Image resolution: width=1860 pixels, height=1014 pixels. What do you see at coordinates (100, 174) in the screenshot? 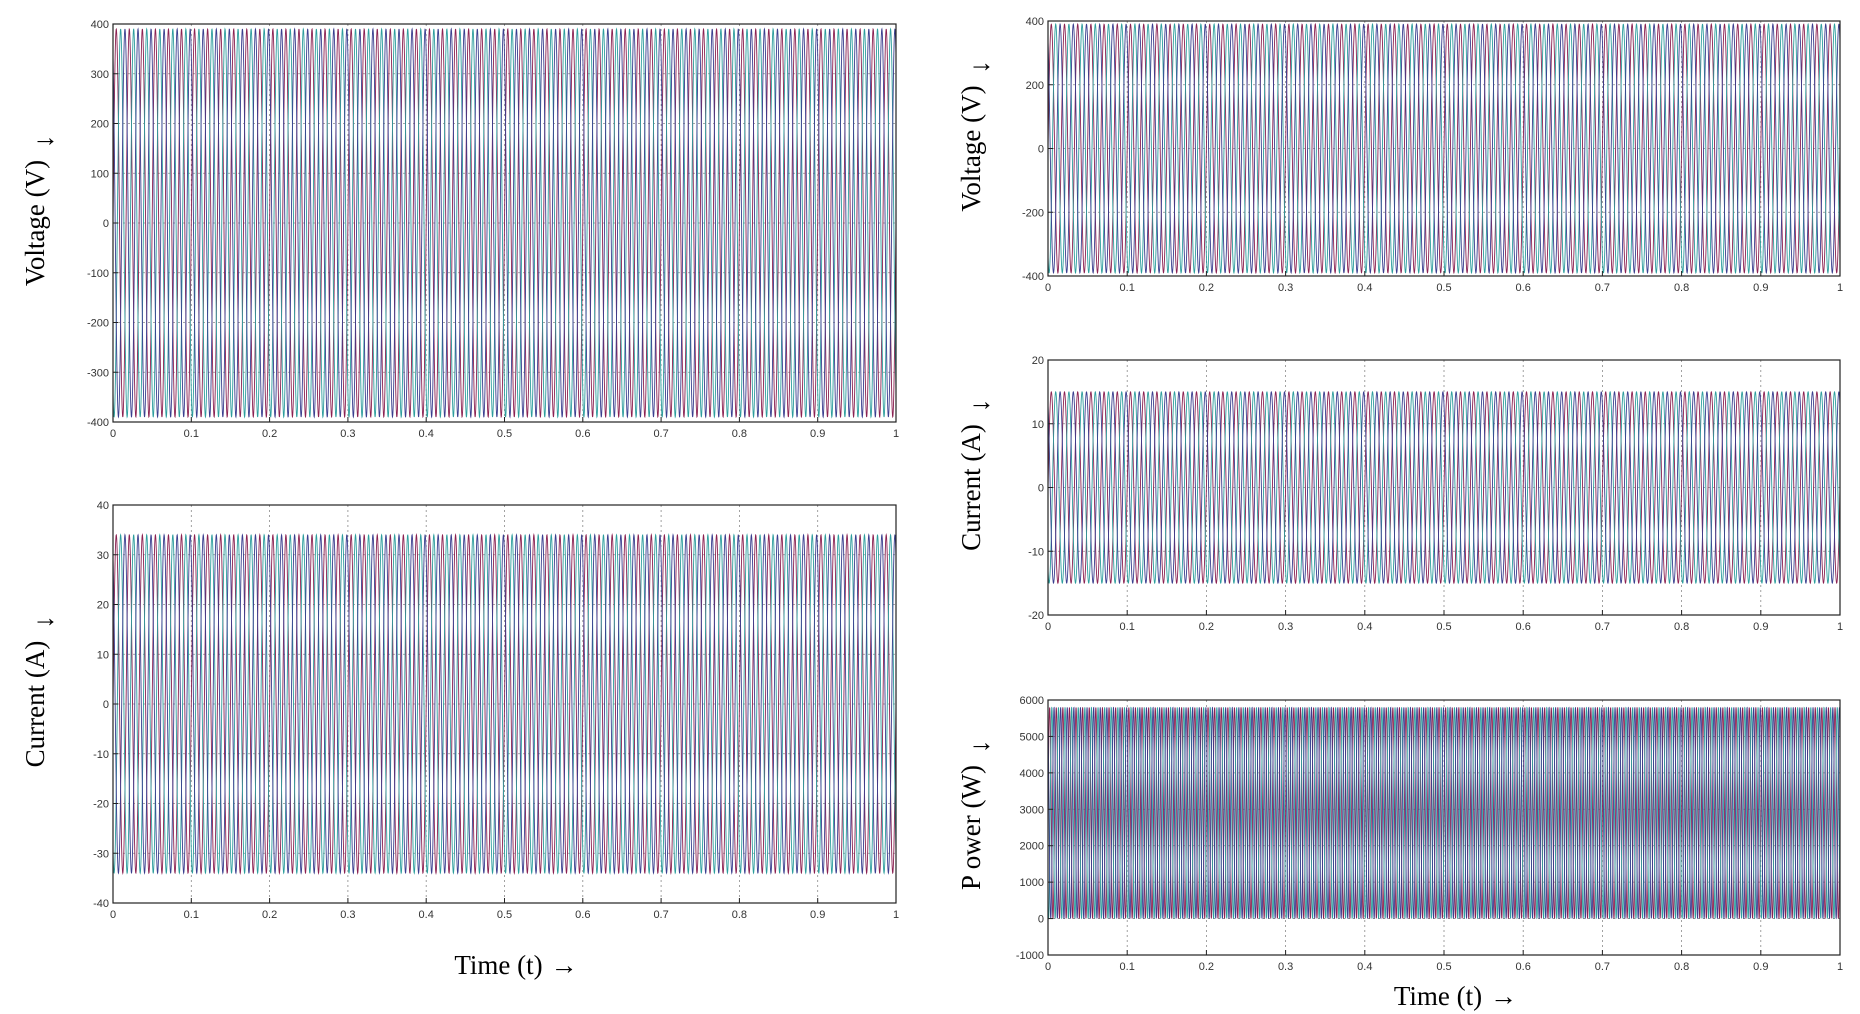
I see `y-tick-label: 100` at bounding box center [100, 174].